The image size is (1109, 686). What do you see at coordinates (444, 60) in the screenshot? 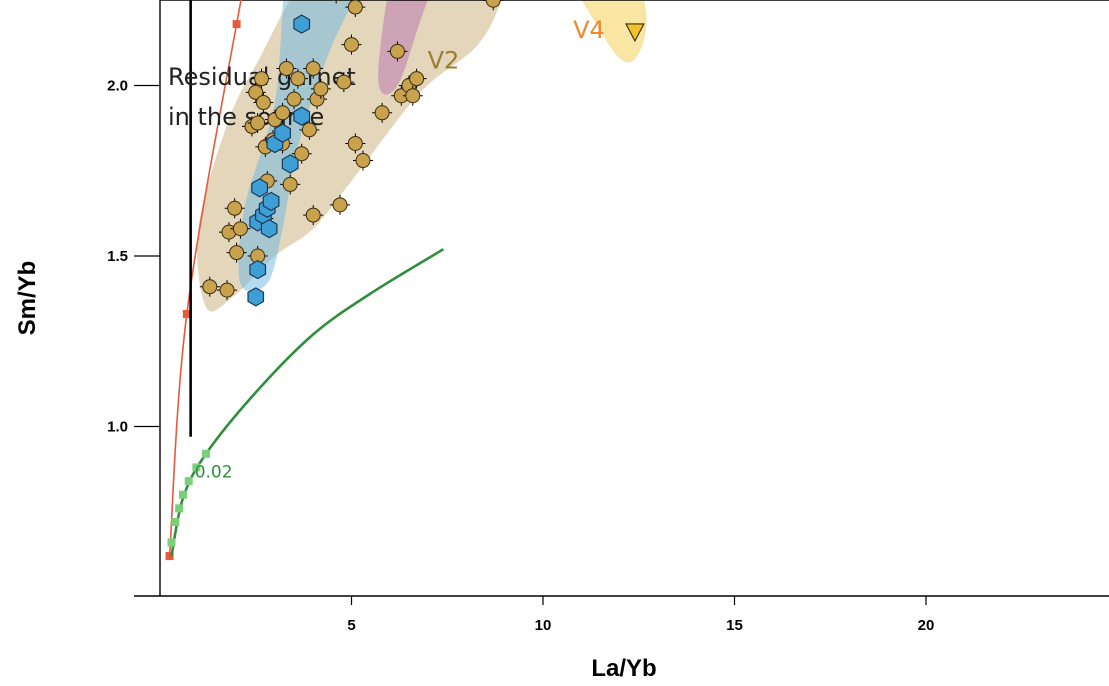
I see `field-label-v2: V2` at bounding box center [444, 60].